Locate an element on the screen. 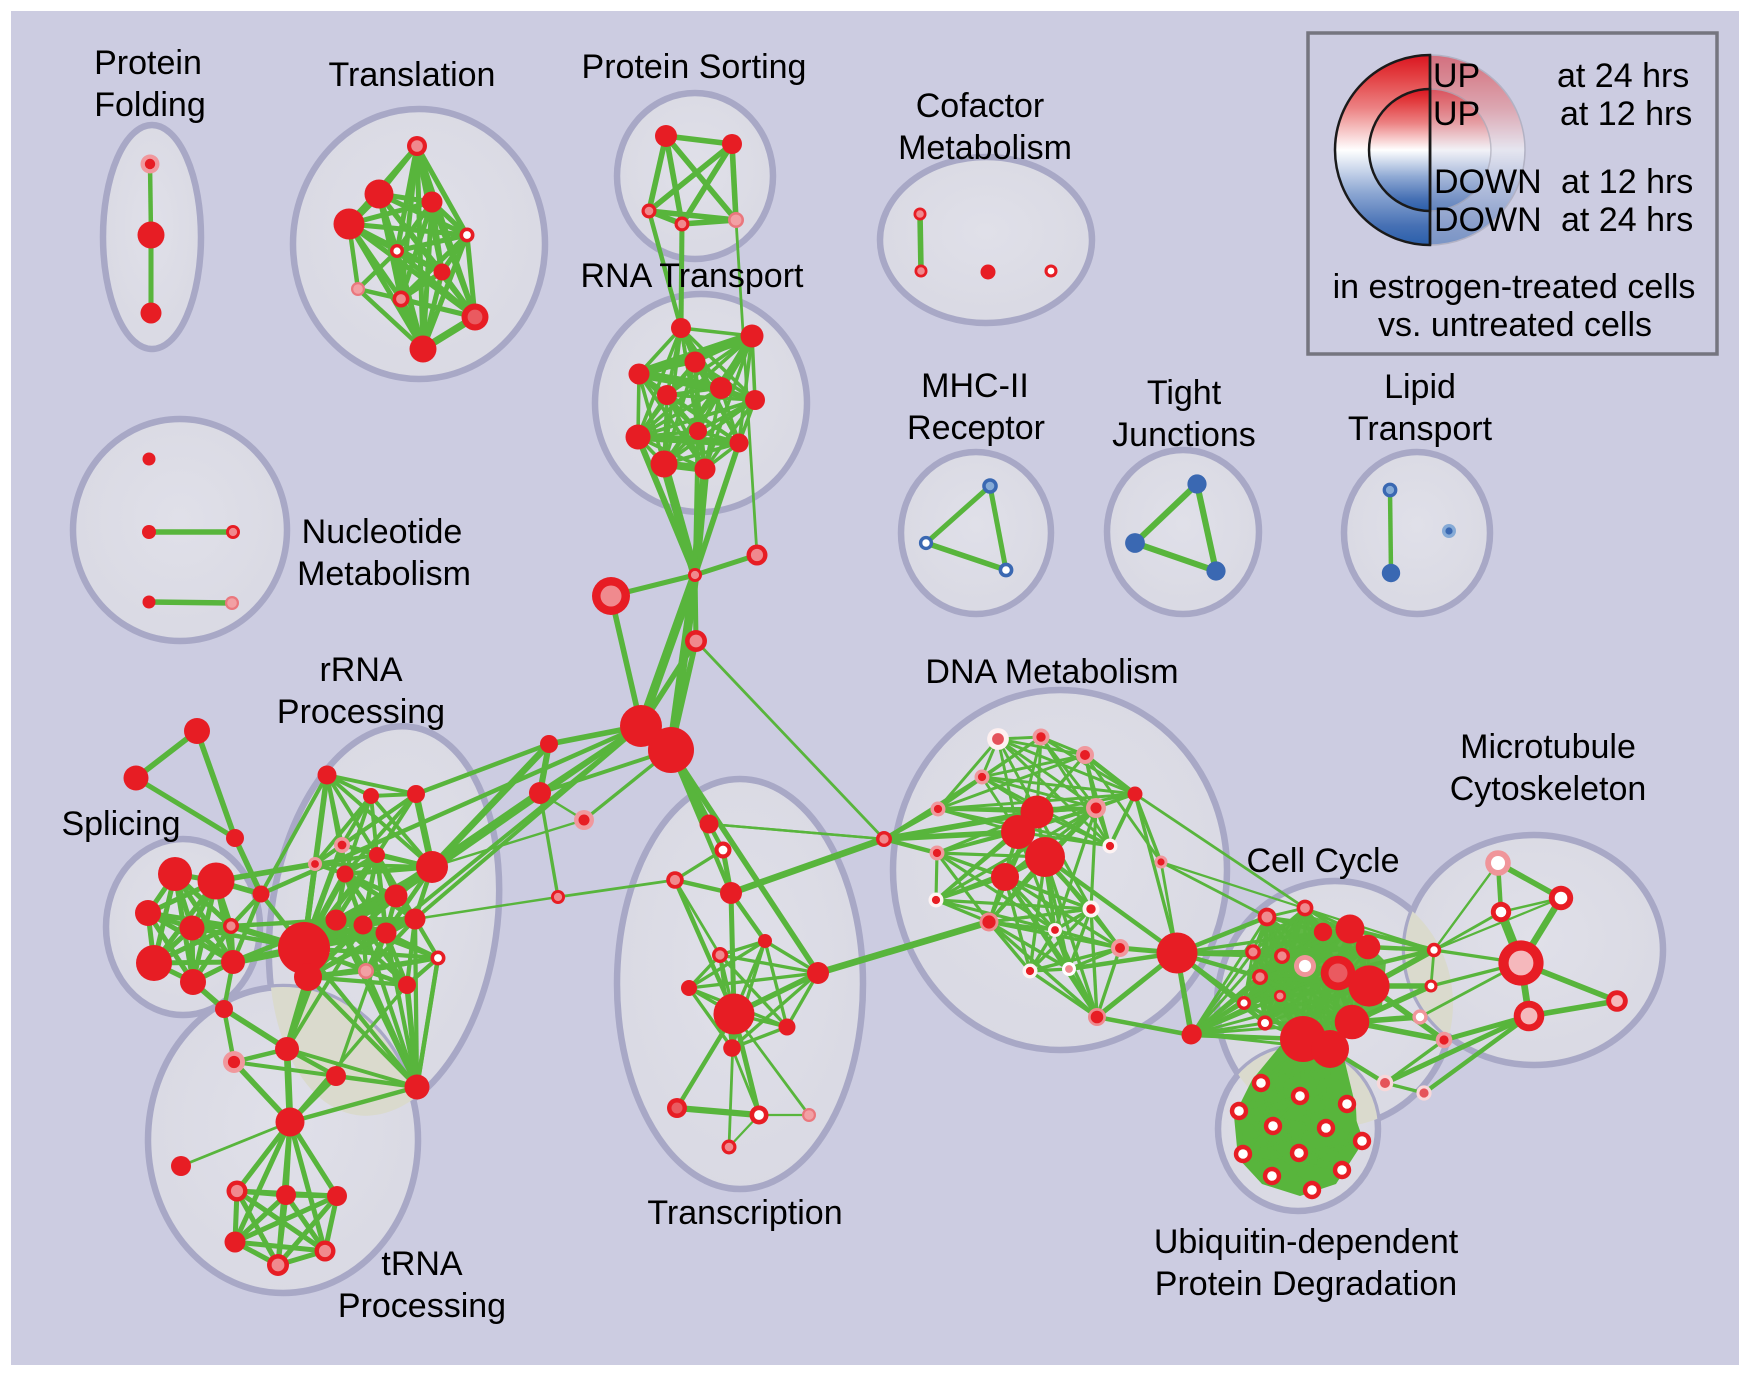 This screenshot has width=1750, height=1376. svg-text: vs. untreated cells is located at coordinates (1515, 325).